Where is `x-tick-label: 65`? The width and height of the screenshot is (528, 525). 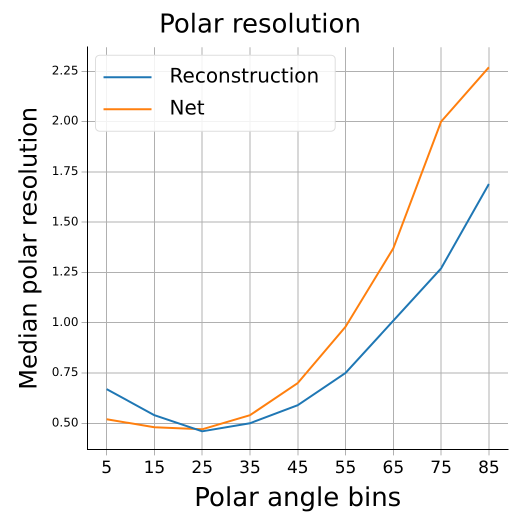 x-tick-label: 65 is located at coordinates (393, 468).